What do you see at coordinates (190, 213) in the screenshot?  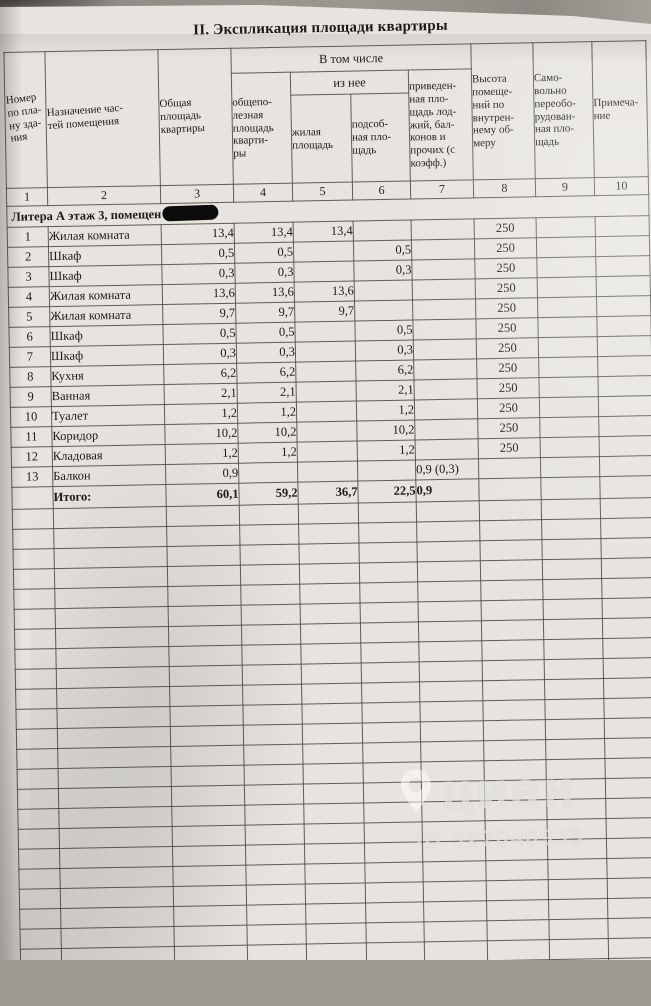 I see `redaction-mark` at bounding box center [190, 213].